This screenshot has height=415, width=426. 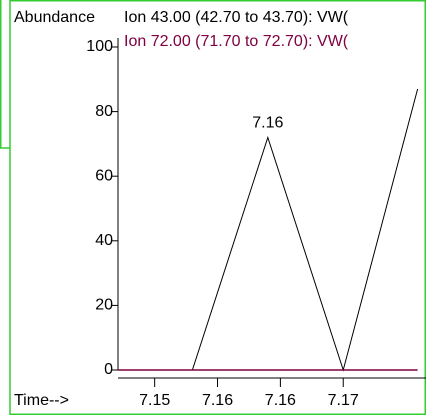 I want to click on y-axis-label: Abundance, so click(x=54, y=17).